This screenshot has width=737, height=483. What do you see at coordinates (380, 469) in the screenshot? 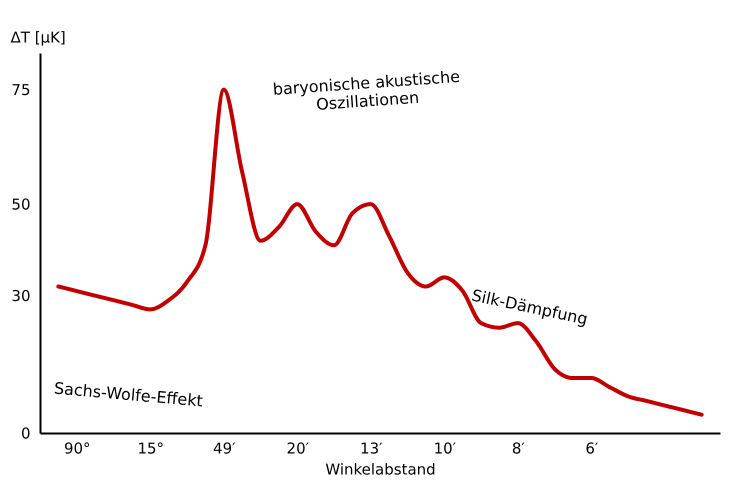
I see `x-axis-title: Winkelabstand` at bounding box center [380, 469].